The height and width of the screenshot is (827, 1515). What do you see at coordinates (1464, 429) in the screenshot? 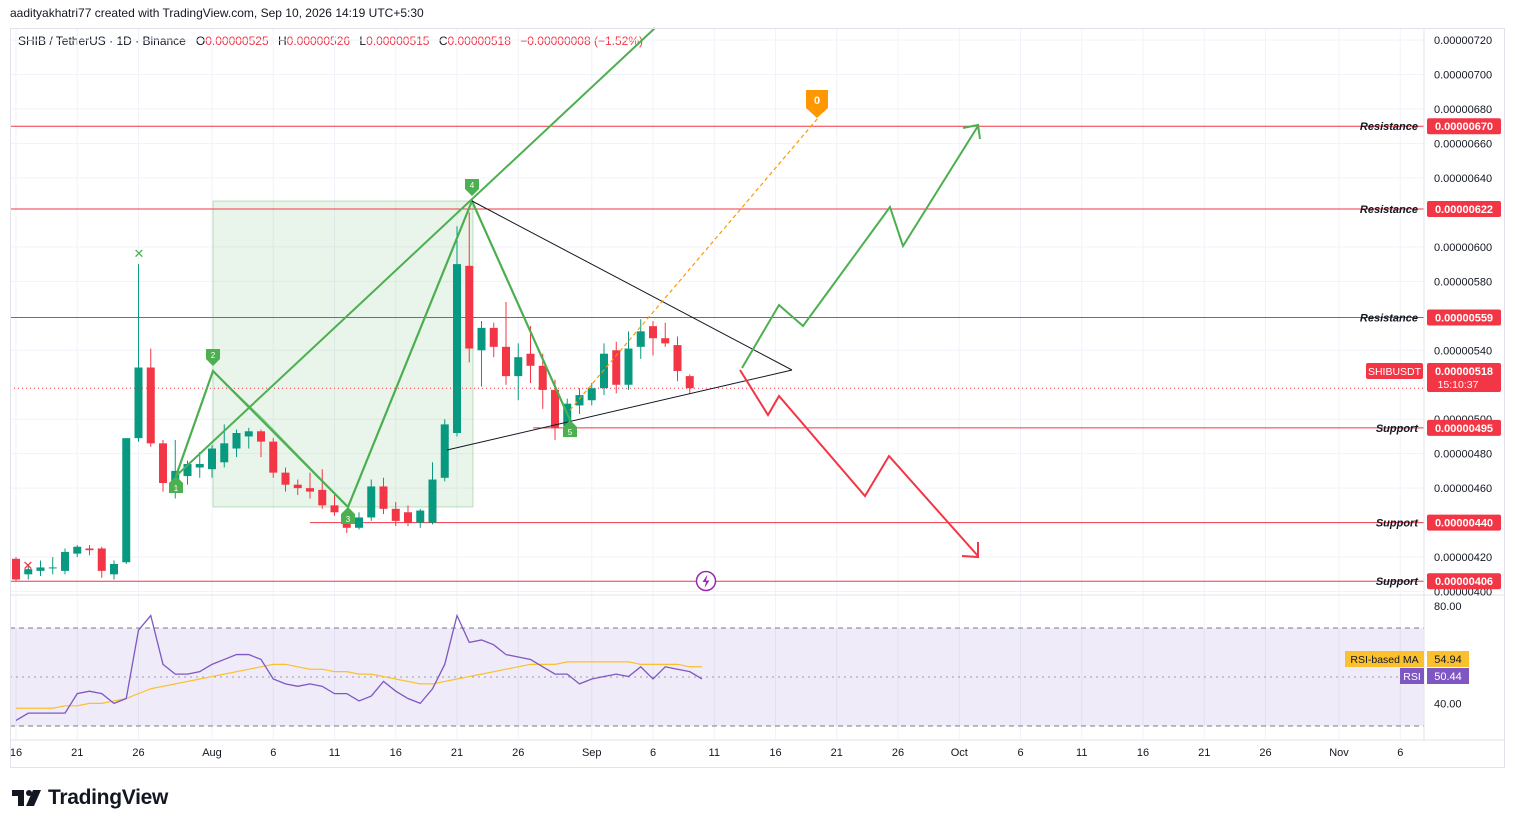
I see `level-value: 0.00000495` at bounding box center [1464, 429].